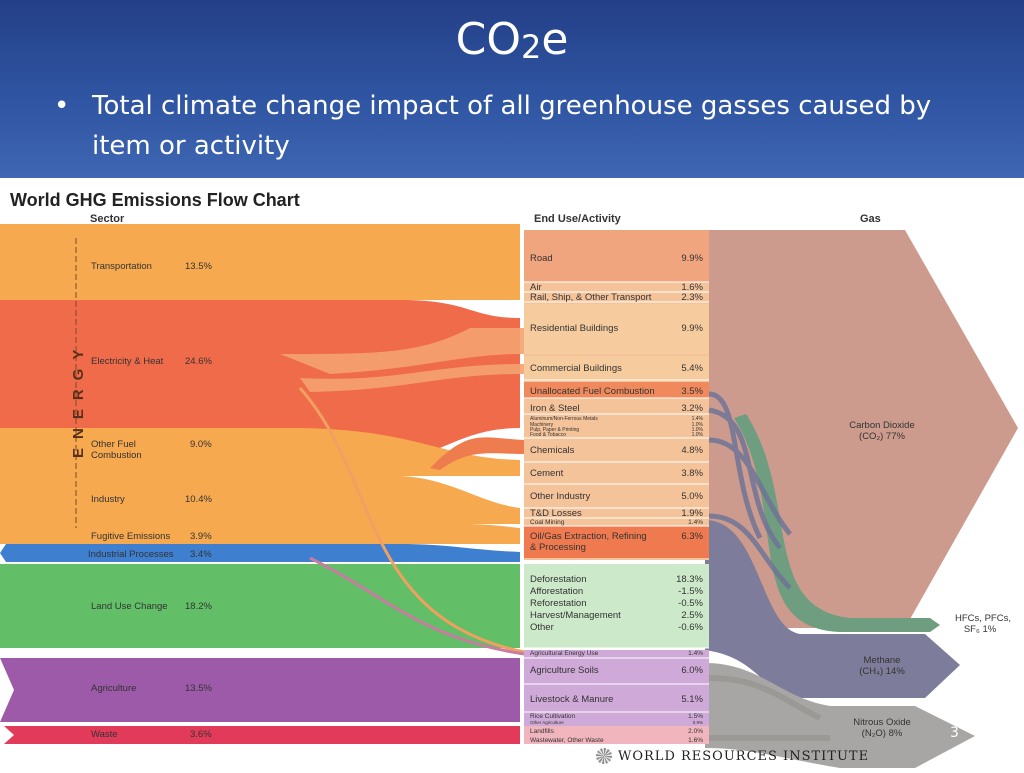 Image resolution: width=1024 pixels, height=773 pixels. Describe the element at coordinates (260, 606) in the screenshot. I see `sector-band-land-use` at that location.